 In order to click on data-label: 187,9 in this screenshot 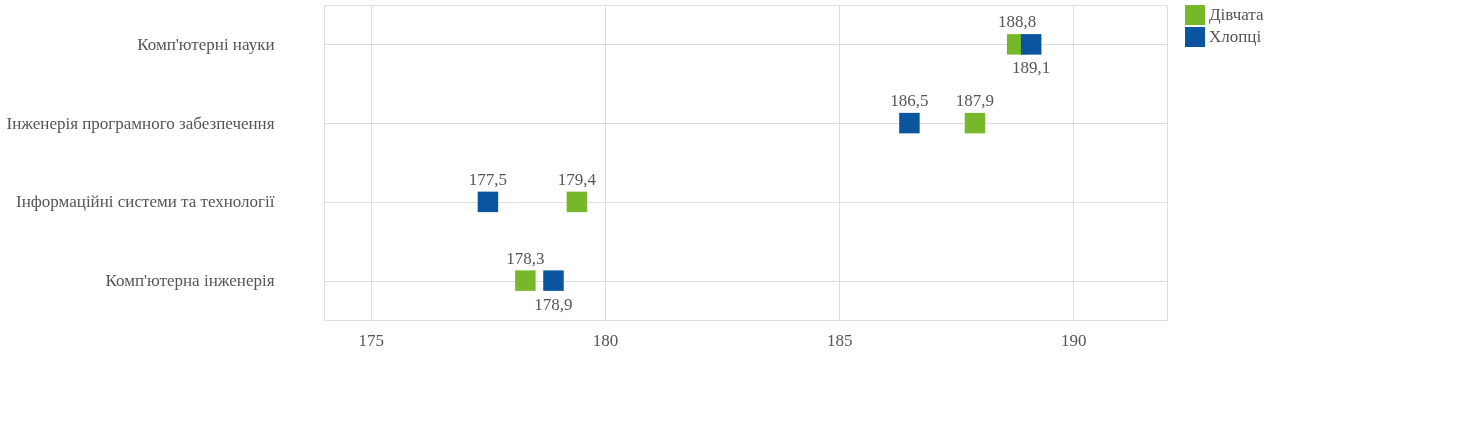, I will do `click(975, 101)`.